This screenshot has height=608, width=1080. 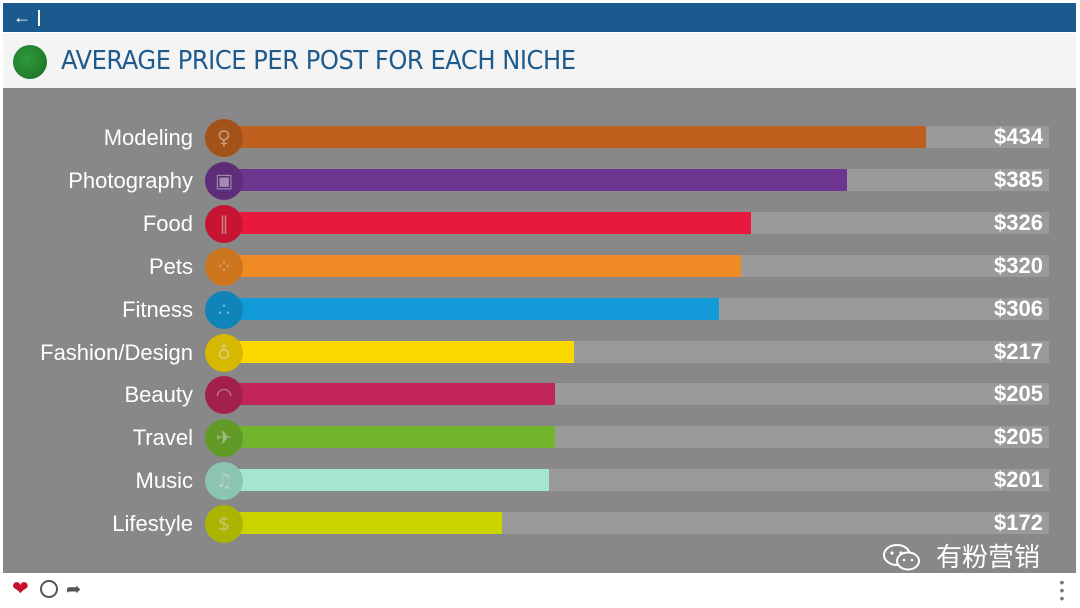 What do you see at coordinates (39, 18) in the screenshot?
I see `divider` at bounding box center [39, 18].